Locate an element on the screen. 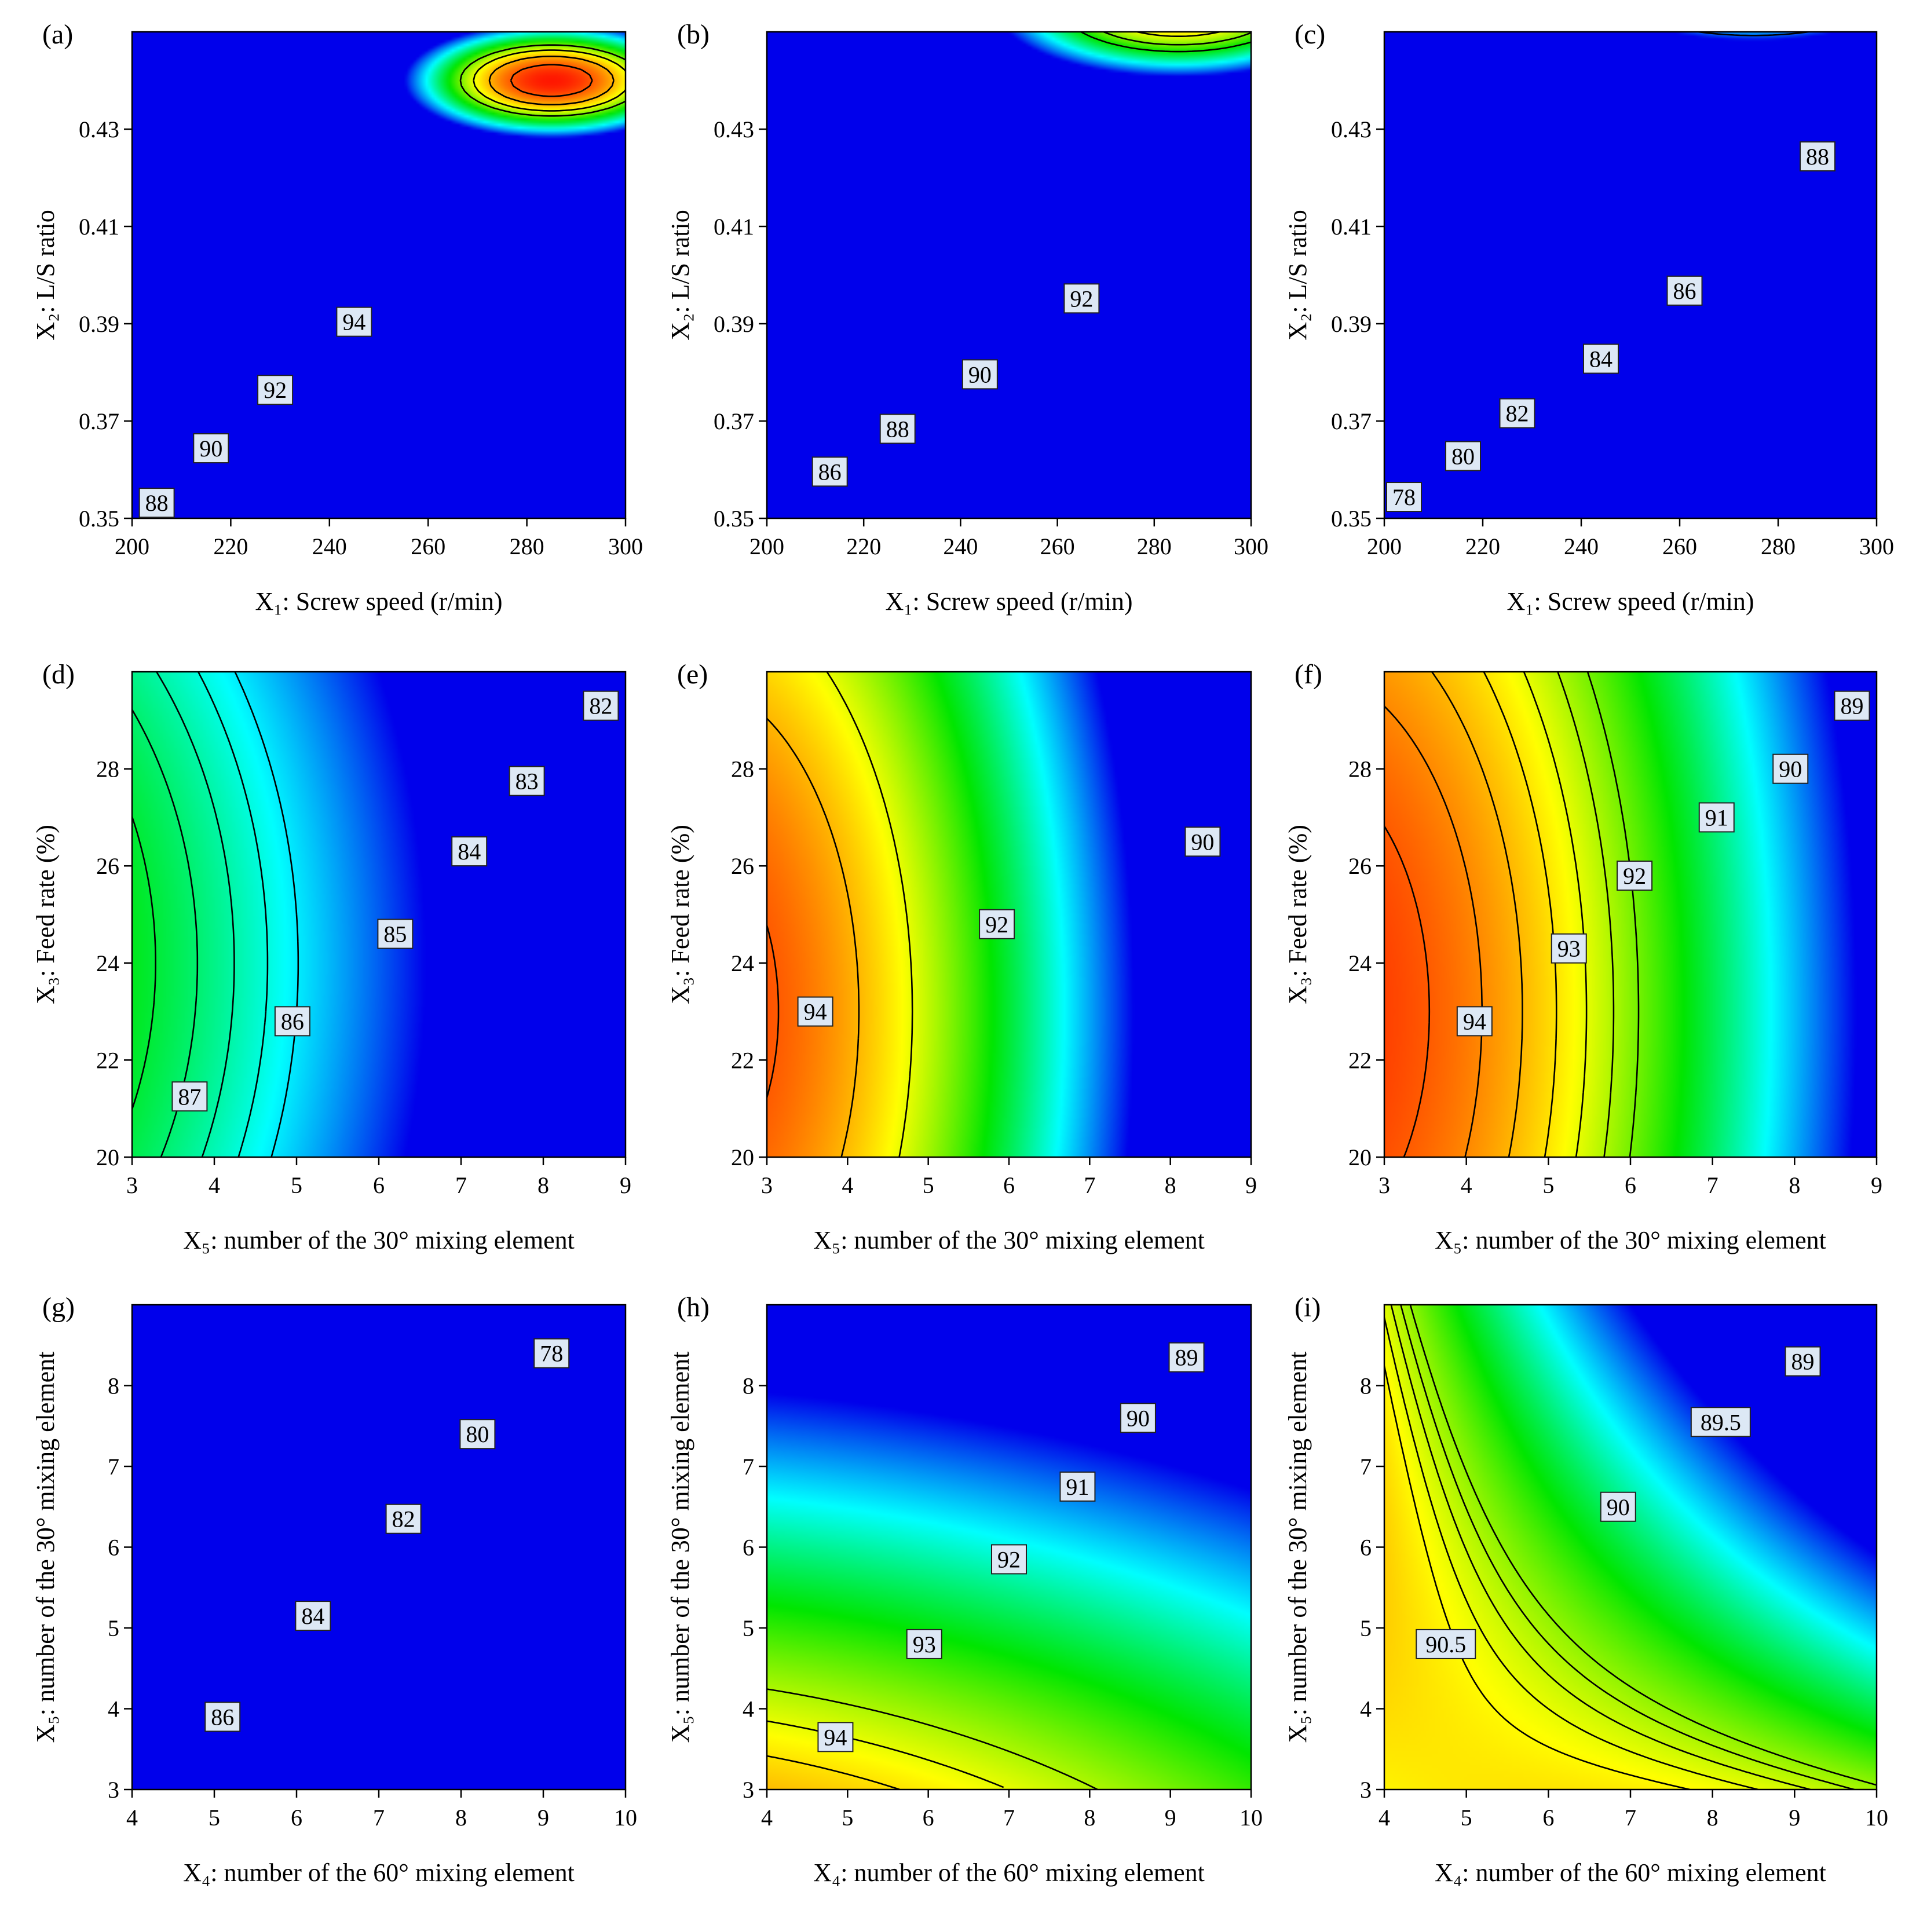 This screenshot has height=1932, width=1916. contour-label: 84 is located at coordinates (469, 851).